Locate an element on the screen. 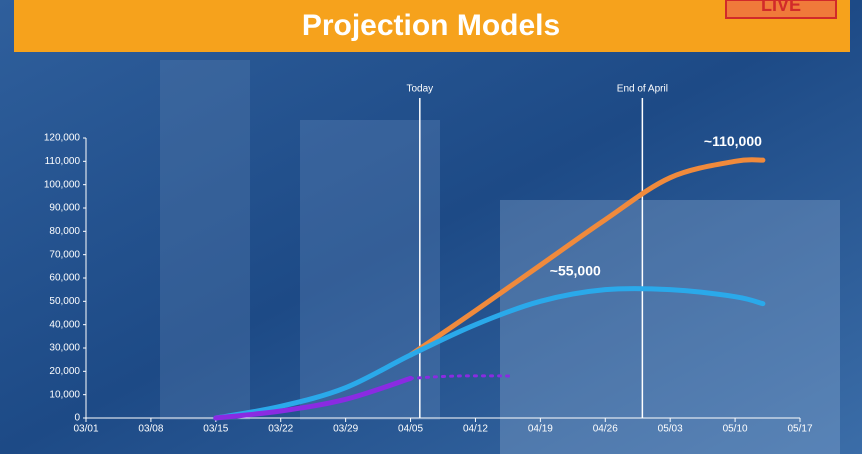 The height and width of the screenshot is (454, 862). y-tick-label: 30,000 is located at coordinates (64, 348).